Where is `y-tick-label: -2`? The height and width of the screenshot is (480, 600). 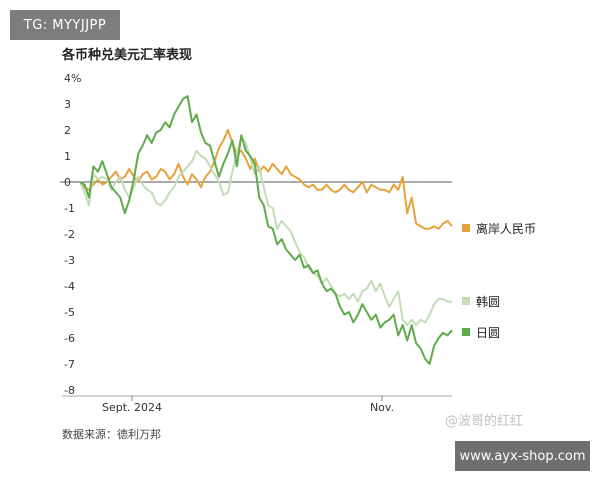 y-tick-label: -2 is located at coordinates (69, 234).